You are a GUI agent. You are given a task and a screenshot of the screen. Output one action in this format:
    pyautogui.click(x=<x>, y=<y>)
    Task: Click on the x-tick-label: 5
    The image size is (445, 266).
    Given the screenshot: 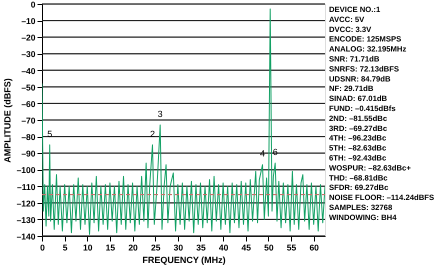 What is the action you would take?
    pyautogui.click(x=65, y=247)
    